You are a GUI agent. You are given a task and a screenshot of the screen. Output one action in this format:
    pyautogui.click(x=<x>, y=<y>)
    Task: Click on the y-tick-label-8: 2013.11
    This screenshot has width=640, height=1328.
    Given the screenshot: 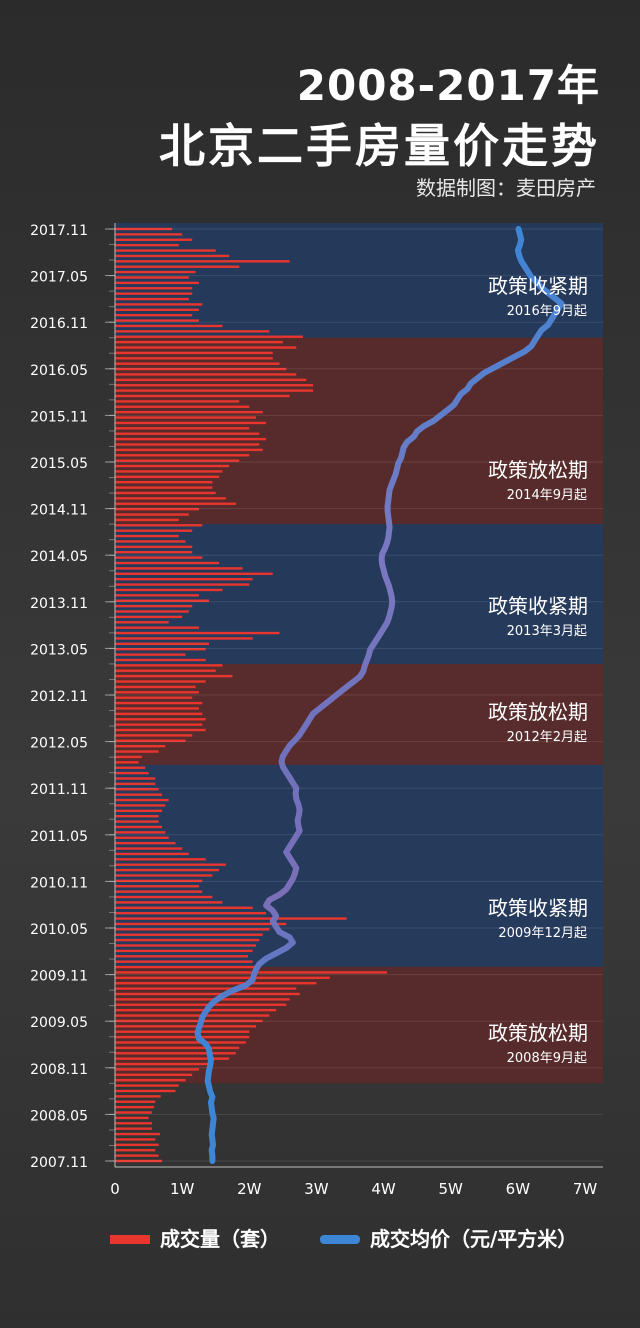 What is the action you would take?
    pyautogui.click(x=59, y=604)
    